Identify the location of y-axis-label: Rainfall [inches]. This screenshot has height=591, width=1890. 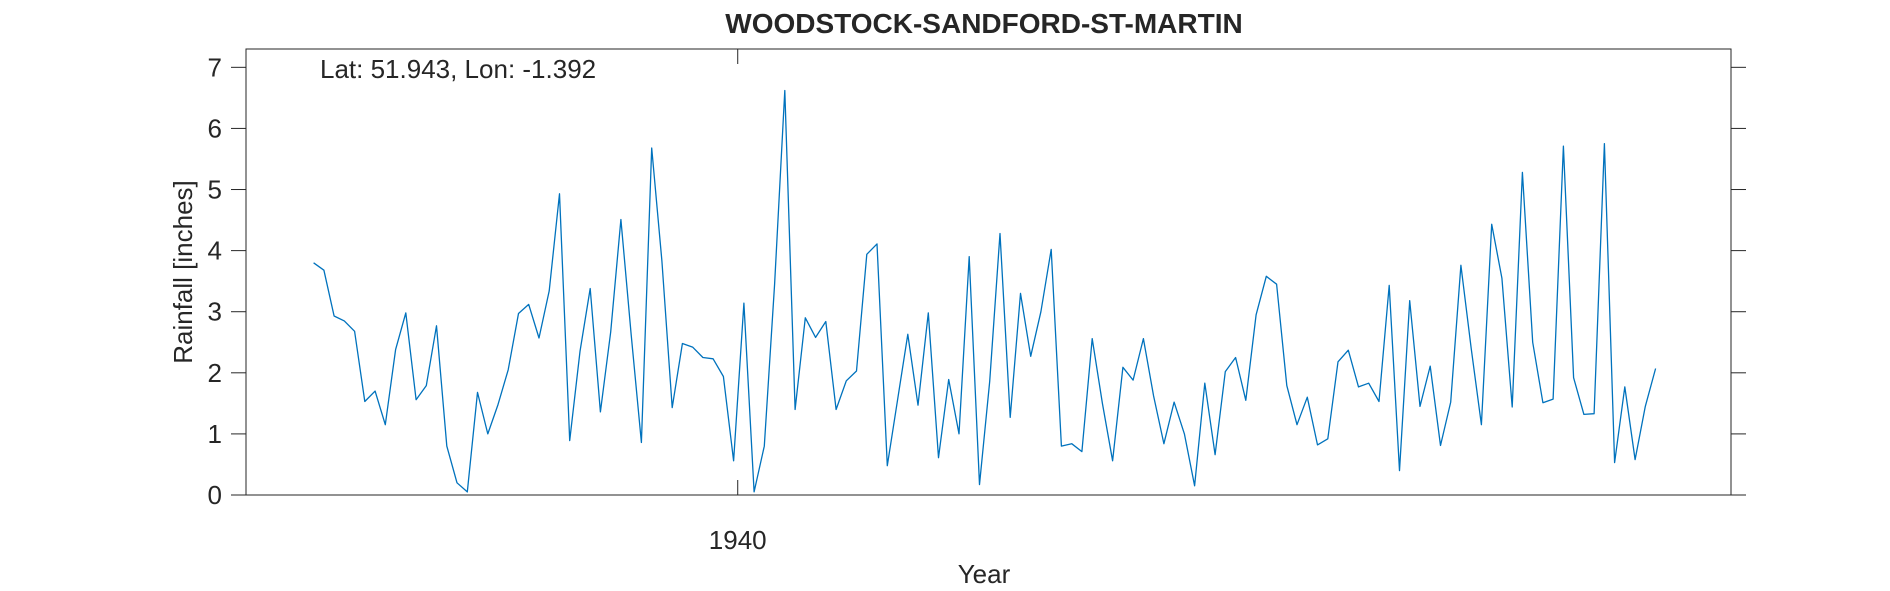
(183, 272).